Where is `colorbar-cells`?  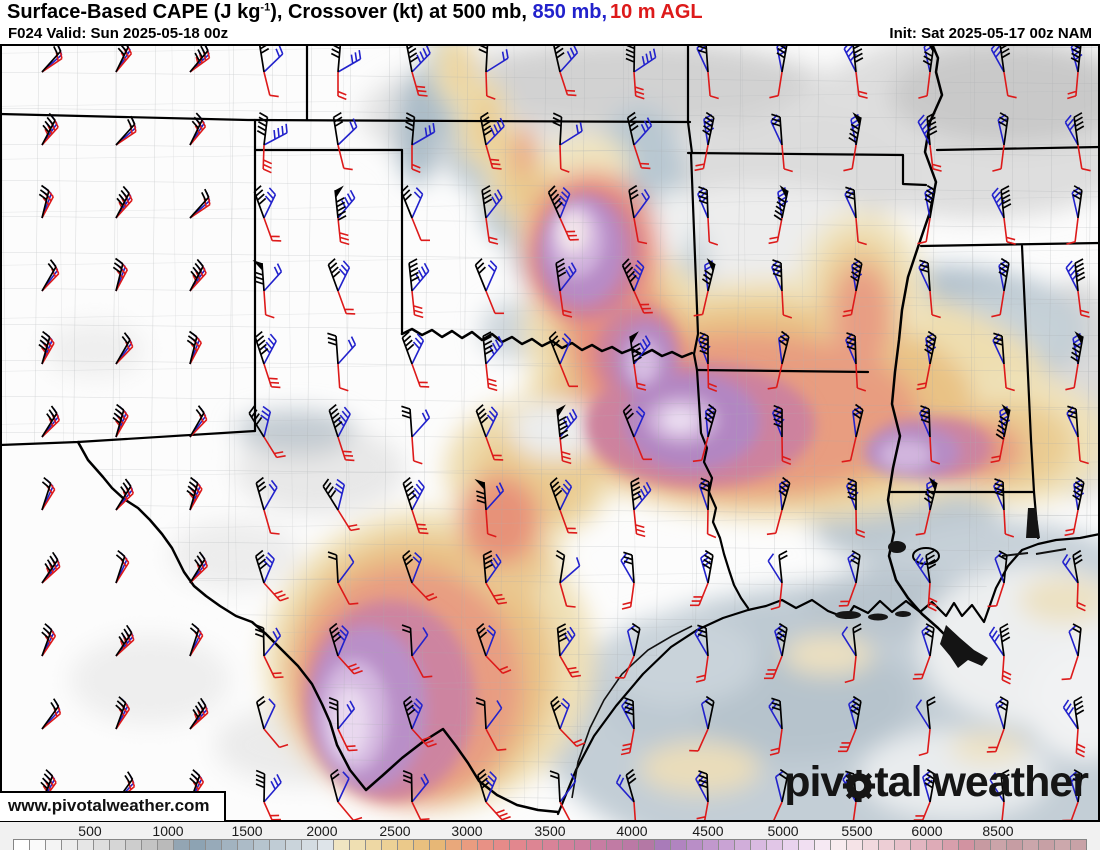 colorbar-cells is located at coordinates (550, 844).